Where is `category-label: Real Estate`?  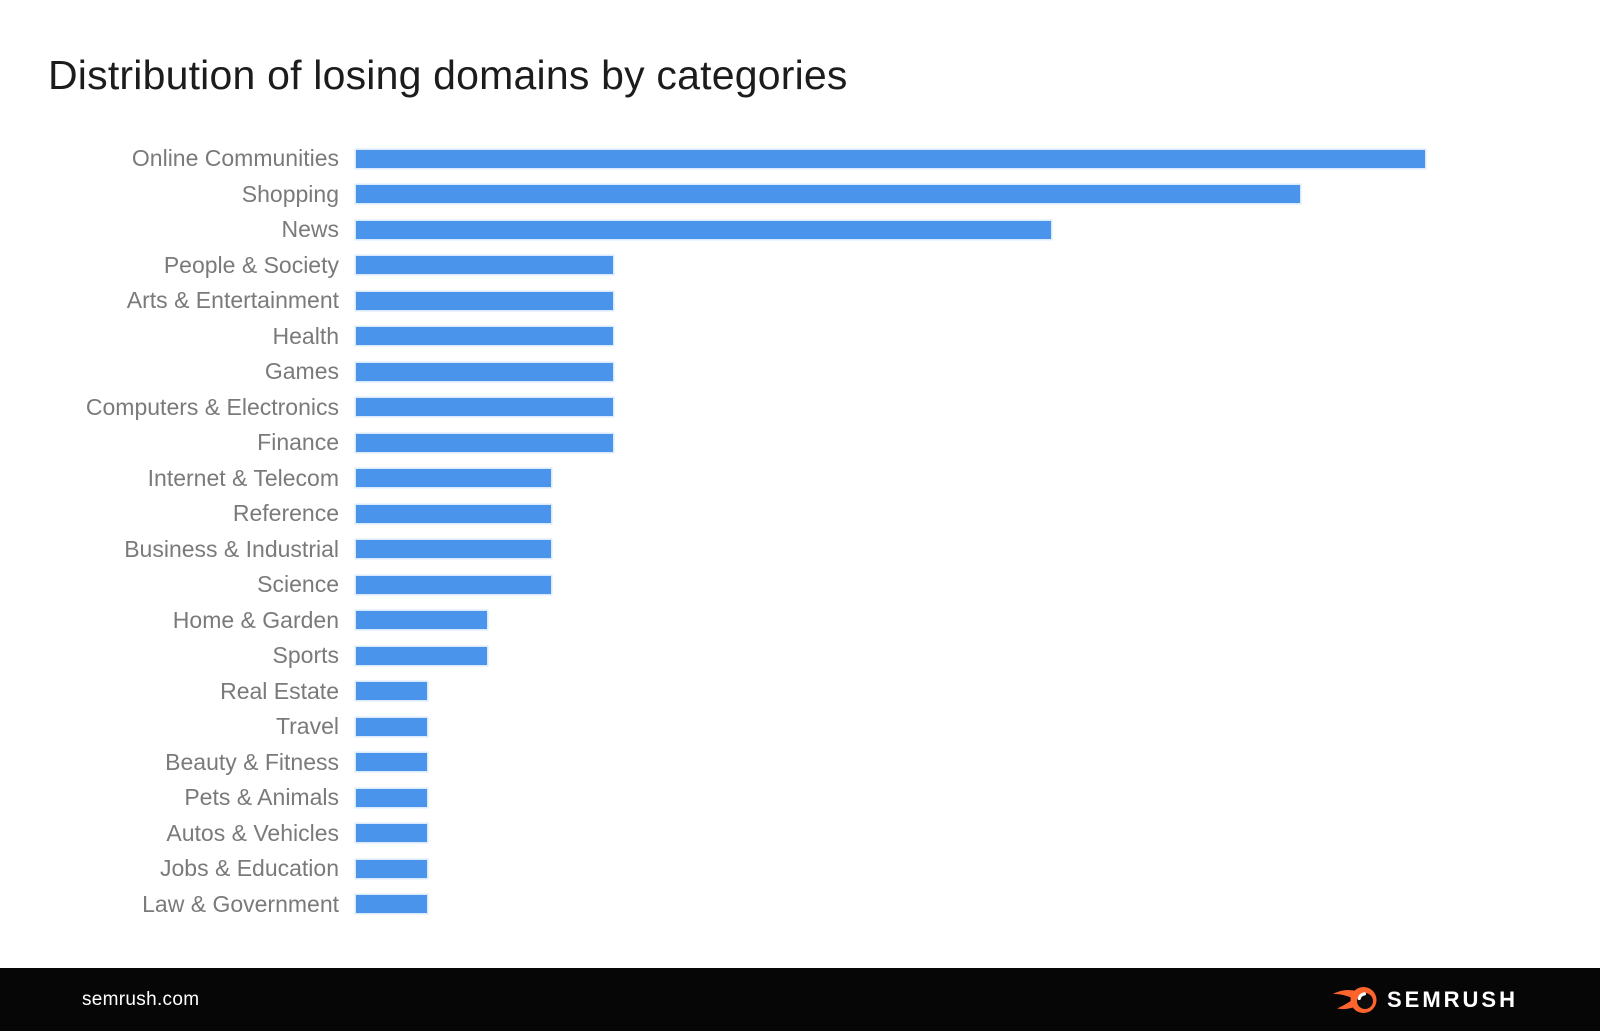
category-label: Real Estate is located at coordinates (279, 690).